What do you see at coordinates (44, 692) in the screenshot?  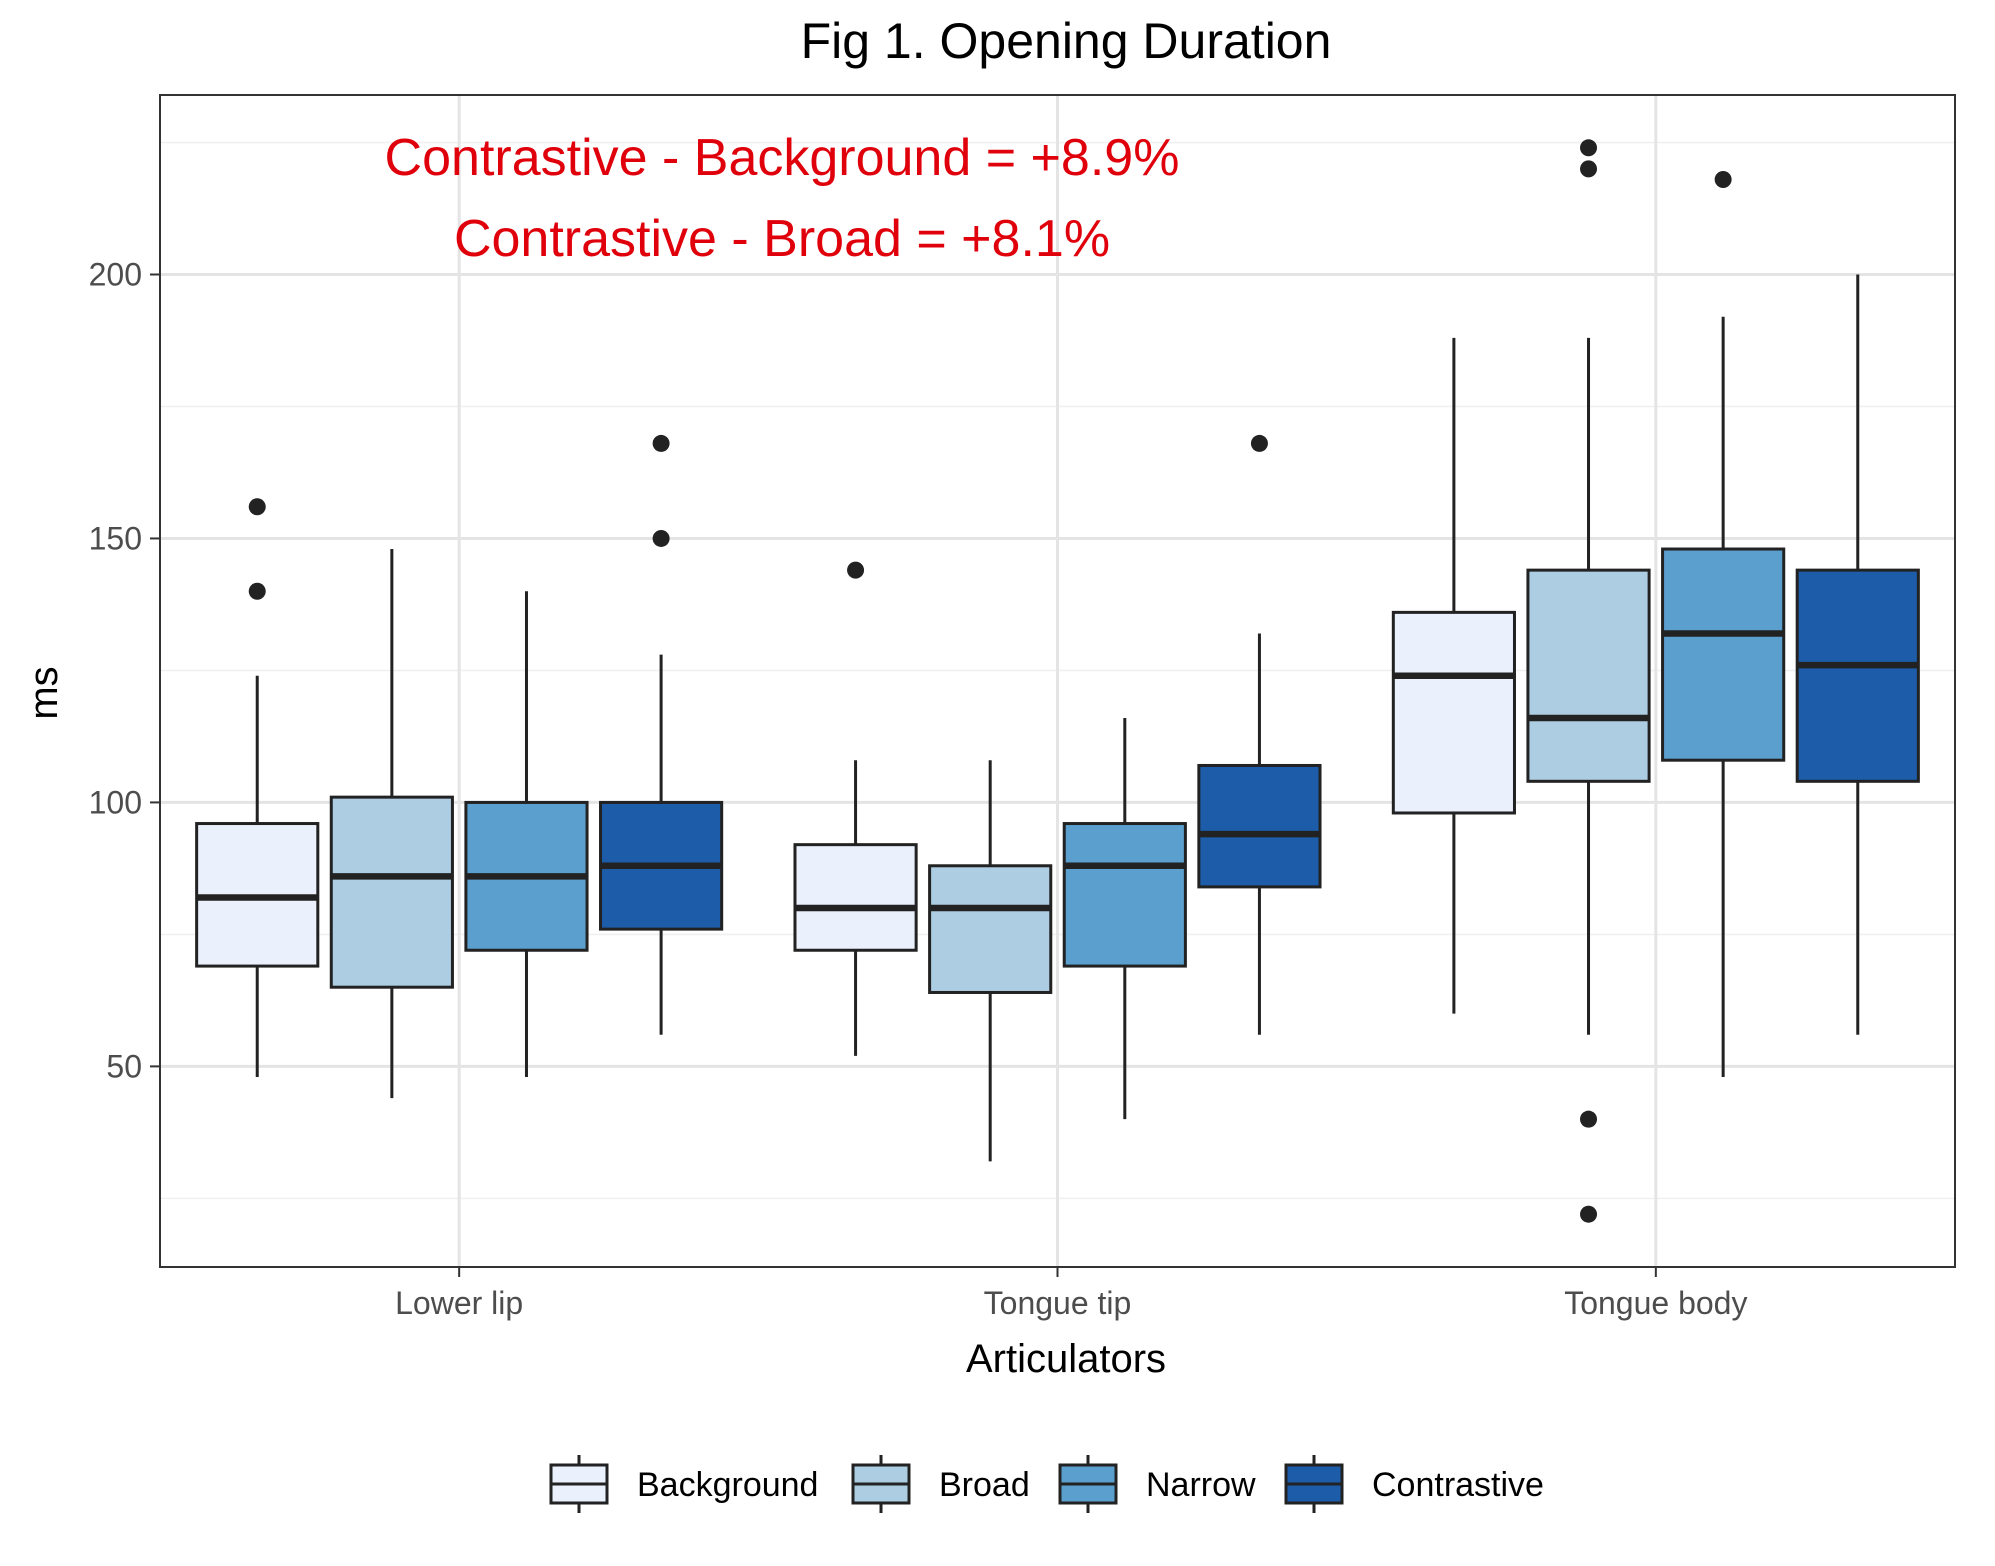 I see `y-axis-title: ms` at bounding box center [44, 692].